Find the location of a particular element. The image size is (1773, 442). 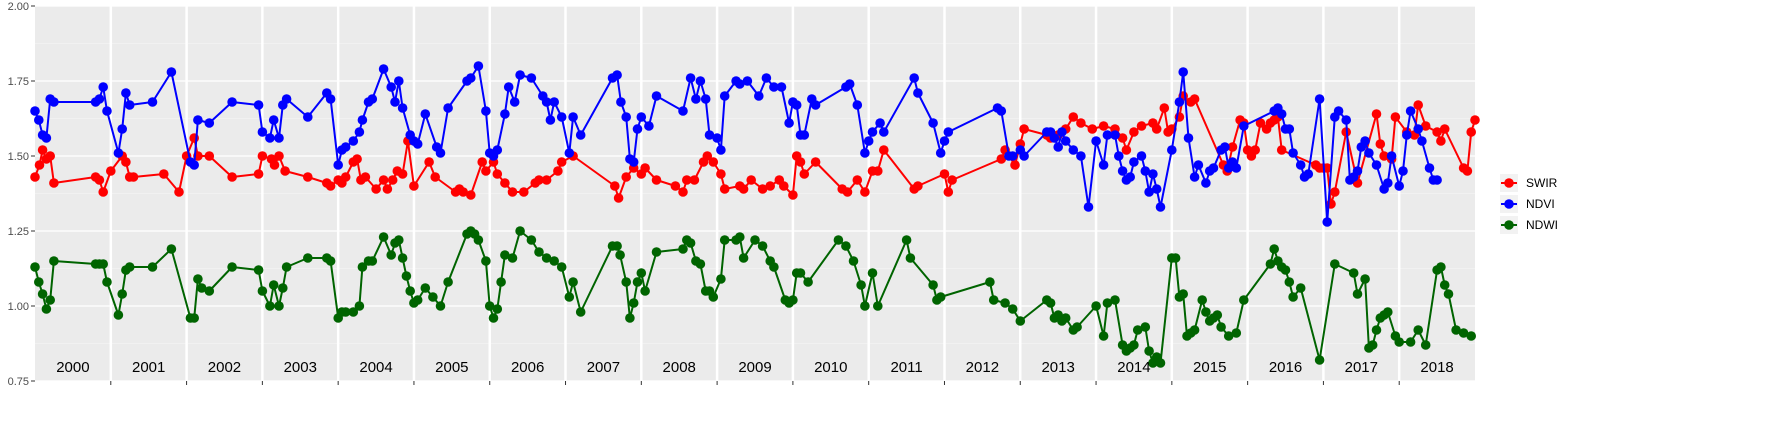

year-label: 2000 is located at coordinates (72, 367).